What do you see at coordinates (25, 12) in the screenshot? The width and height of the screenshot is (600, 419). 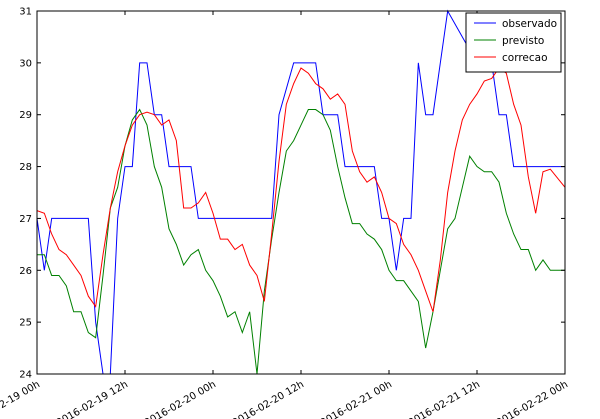 I see `y-tick-label: 31` at bounding box center [25, 12].